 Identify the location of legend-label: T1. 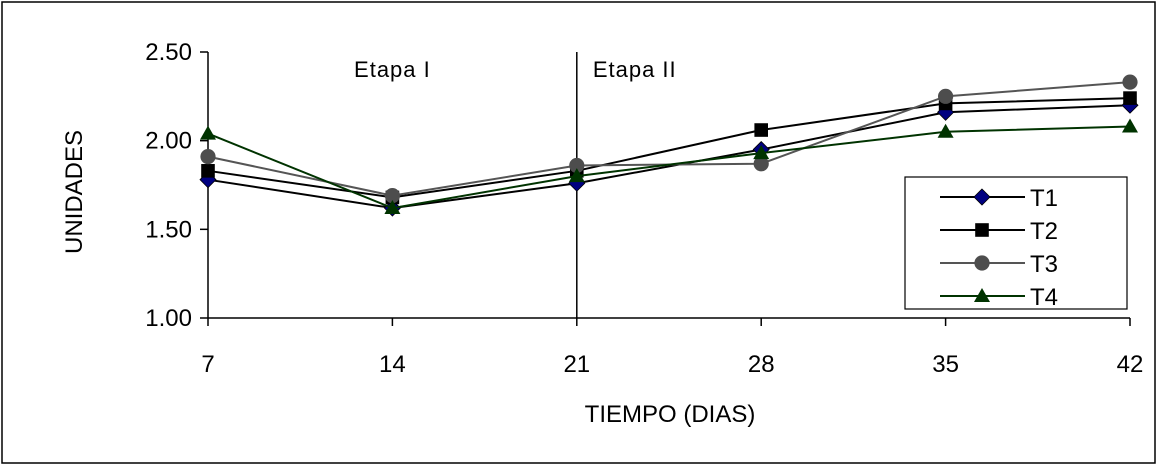
(1044, 198).